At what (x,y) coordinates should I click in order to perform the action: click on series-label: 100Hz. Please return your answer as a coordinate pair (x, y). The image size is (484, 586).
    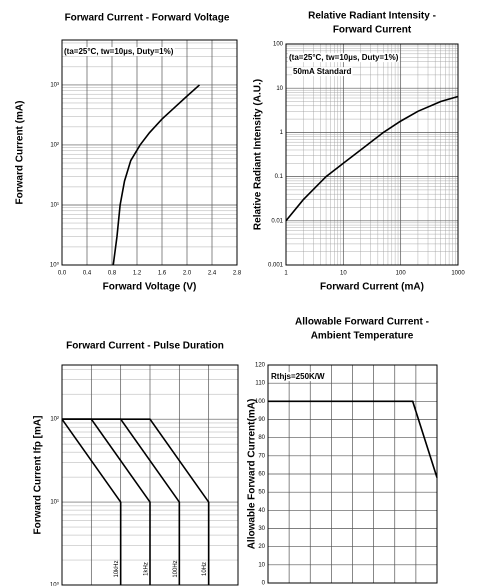
    Looking at the image, I should click on (176, 568).